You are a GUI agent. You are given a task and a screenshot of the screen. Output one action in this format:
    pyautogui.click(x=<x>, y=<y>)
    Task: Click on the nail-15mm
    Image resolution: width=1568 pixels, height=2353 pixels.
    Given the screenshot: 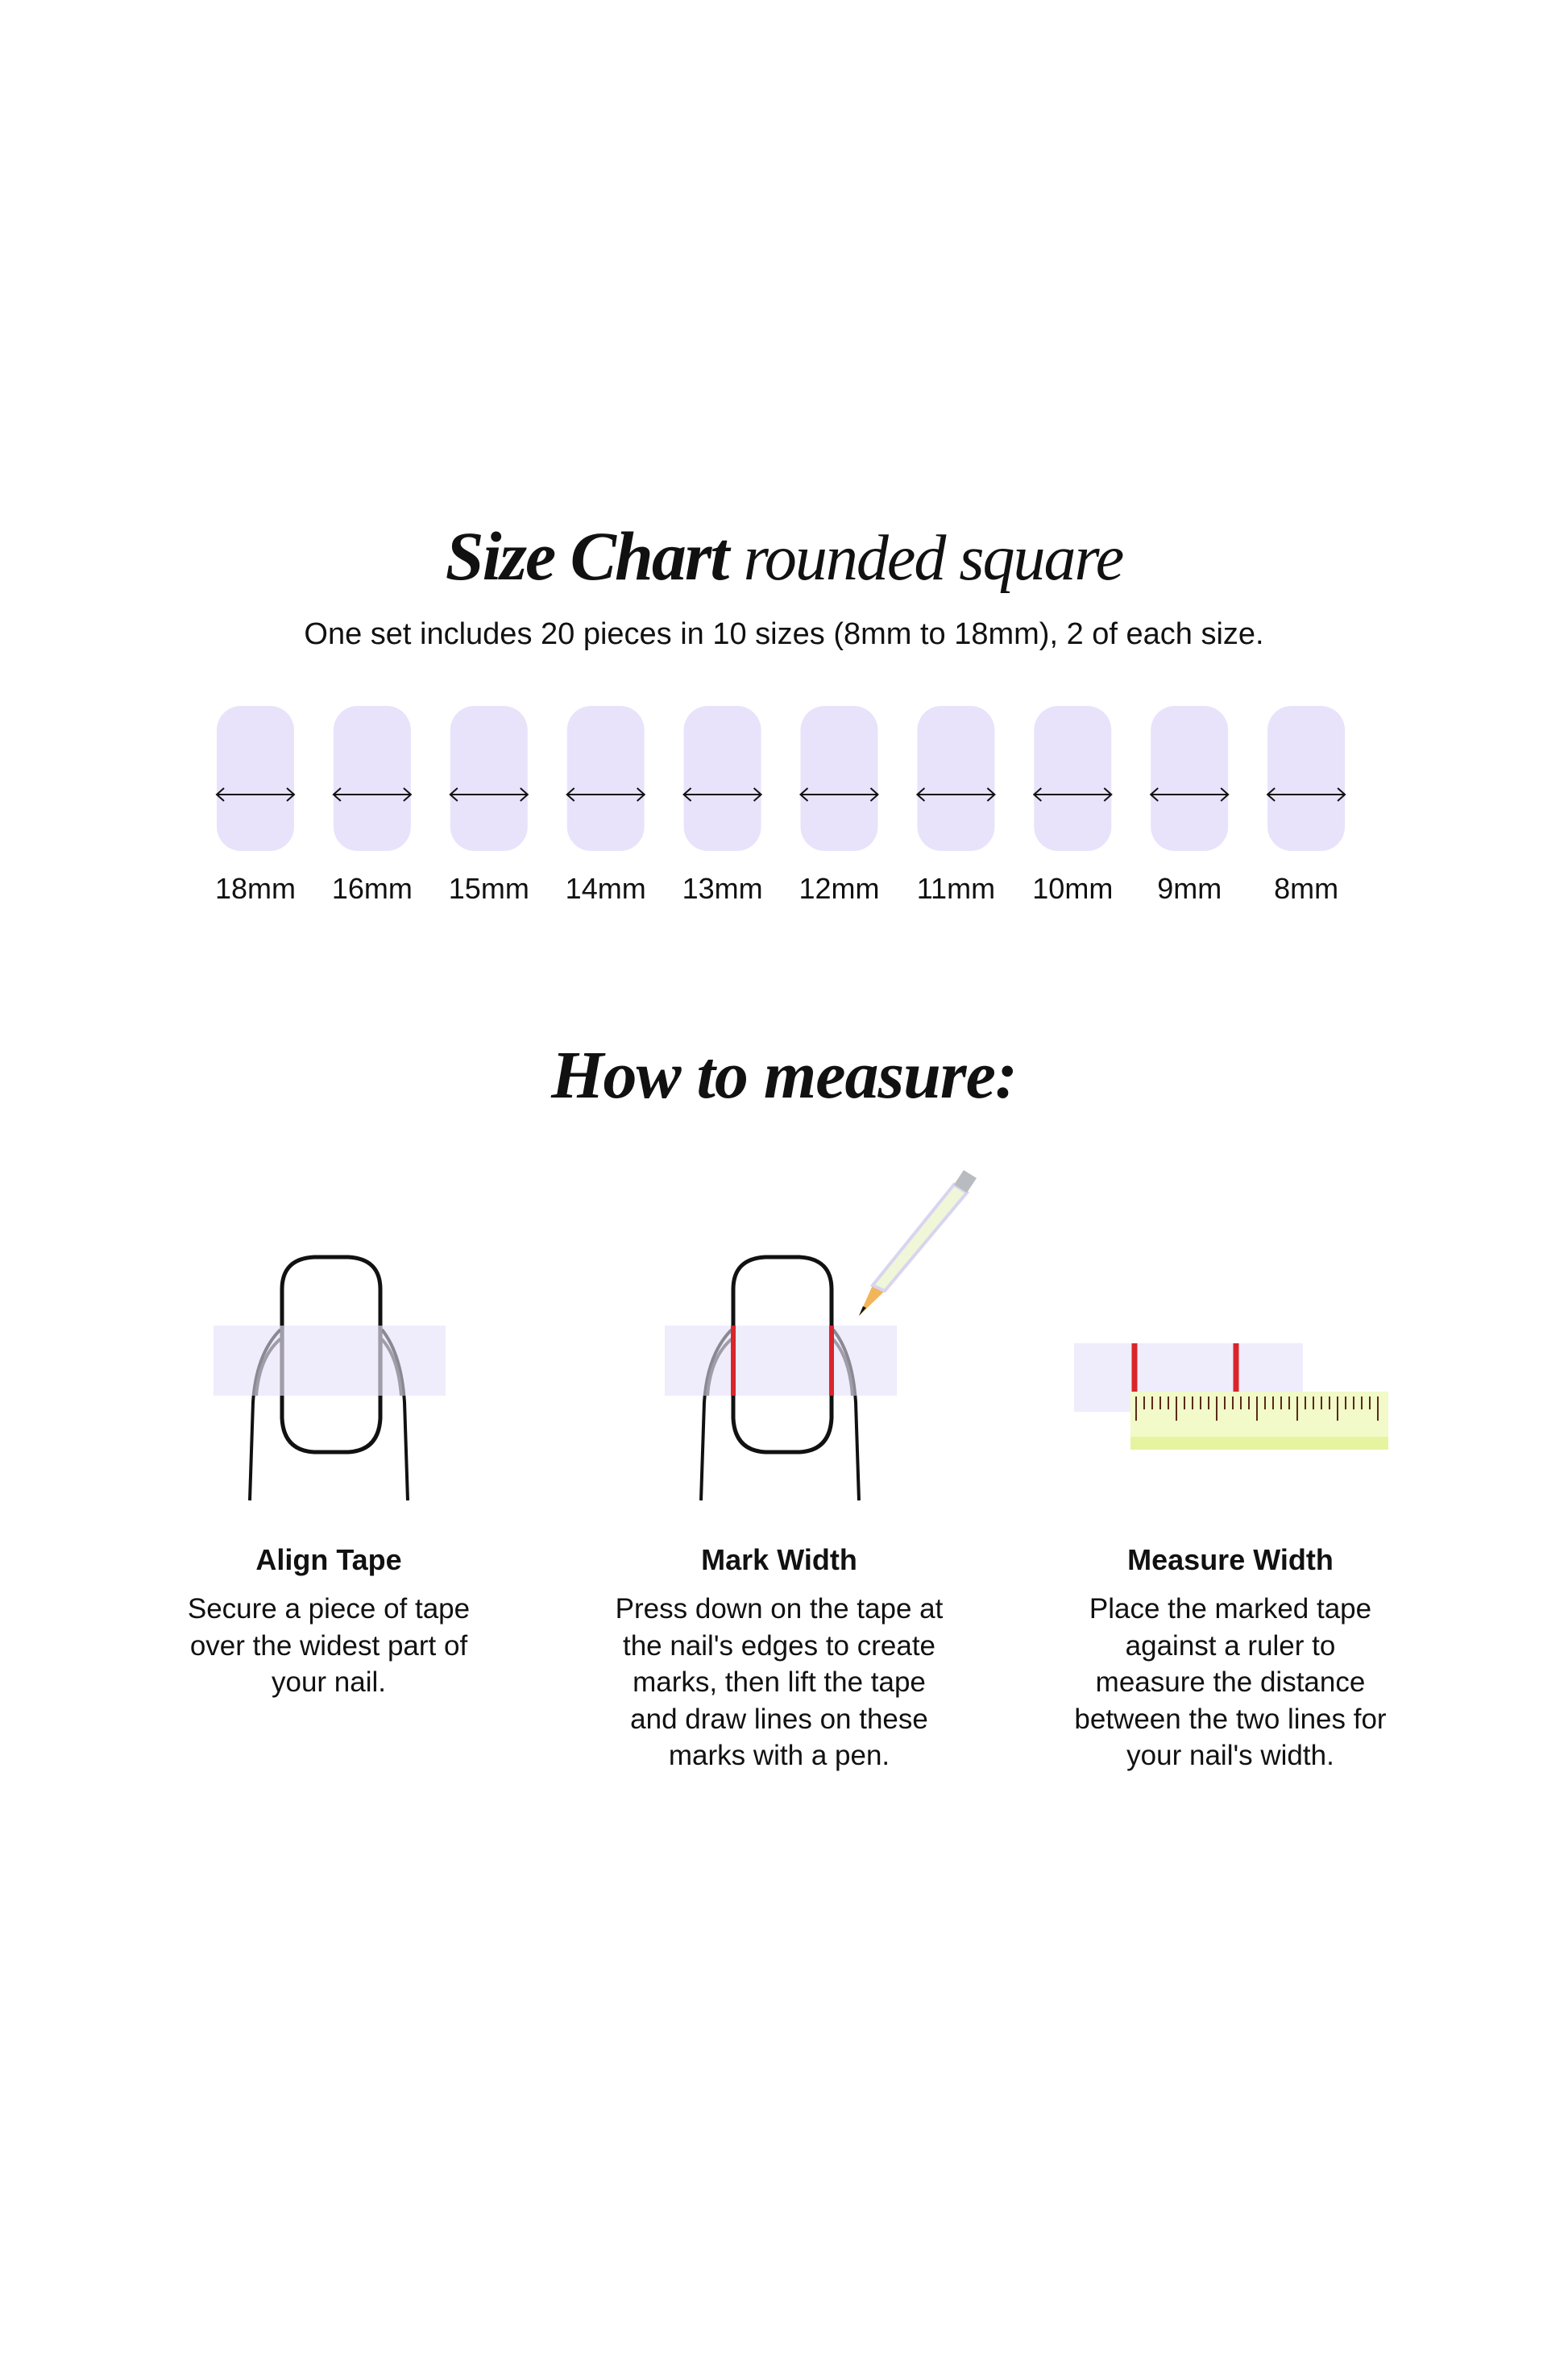 What is the action you would take?
    pyautogui.click(x=489, y=779)
    